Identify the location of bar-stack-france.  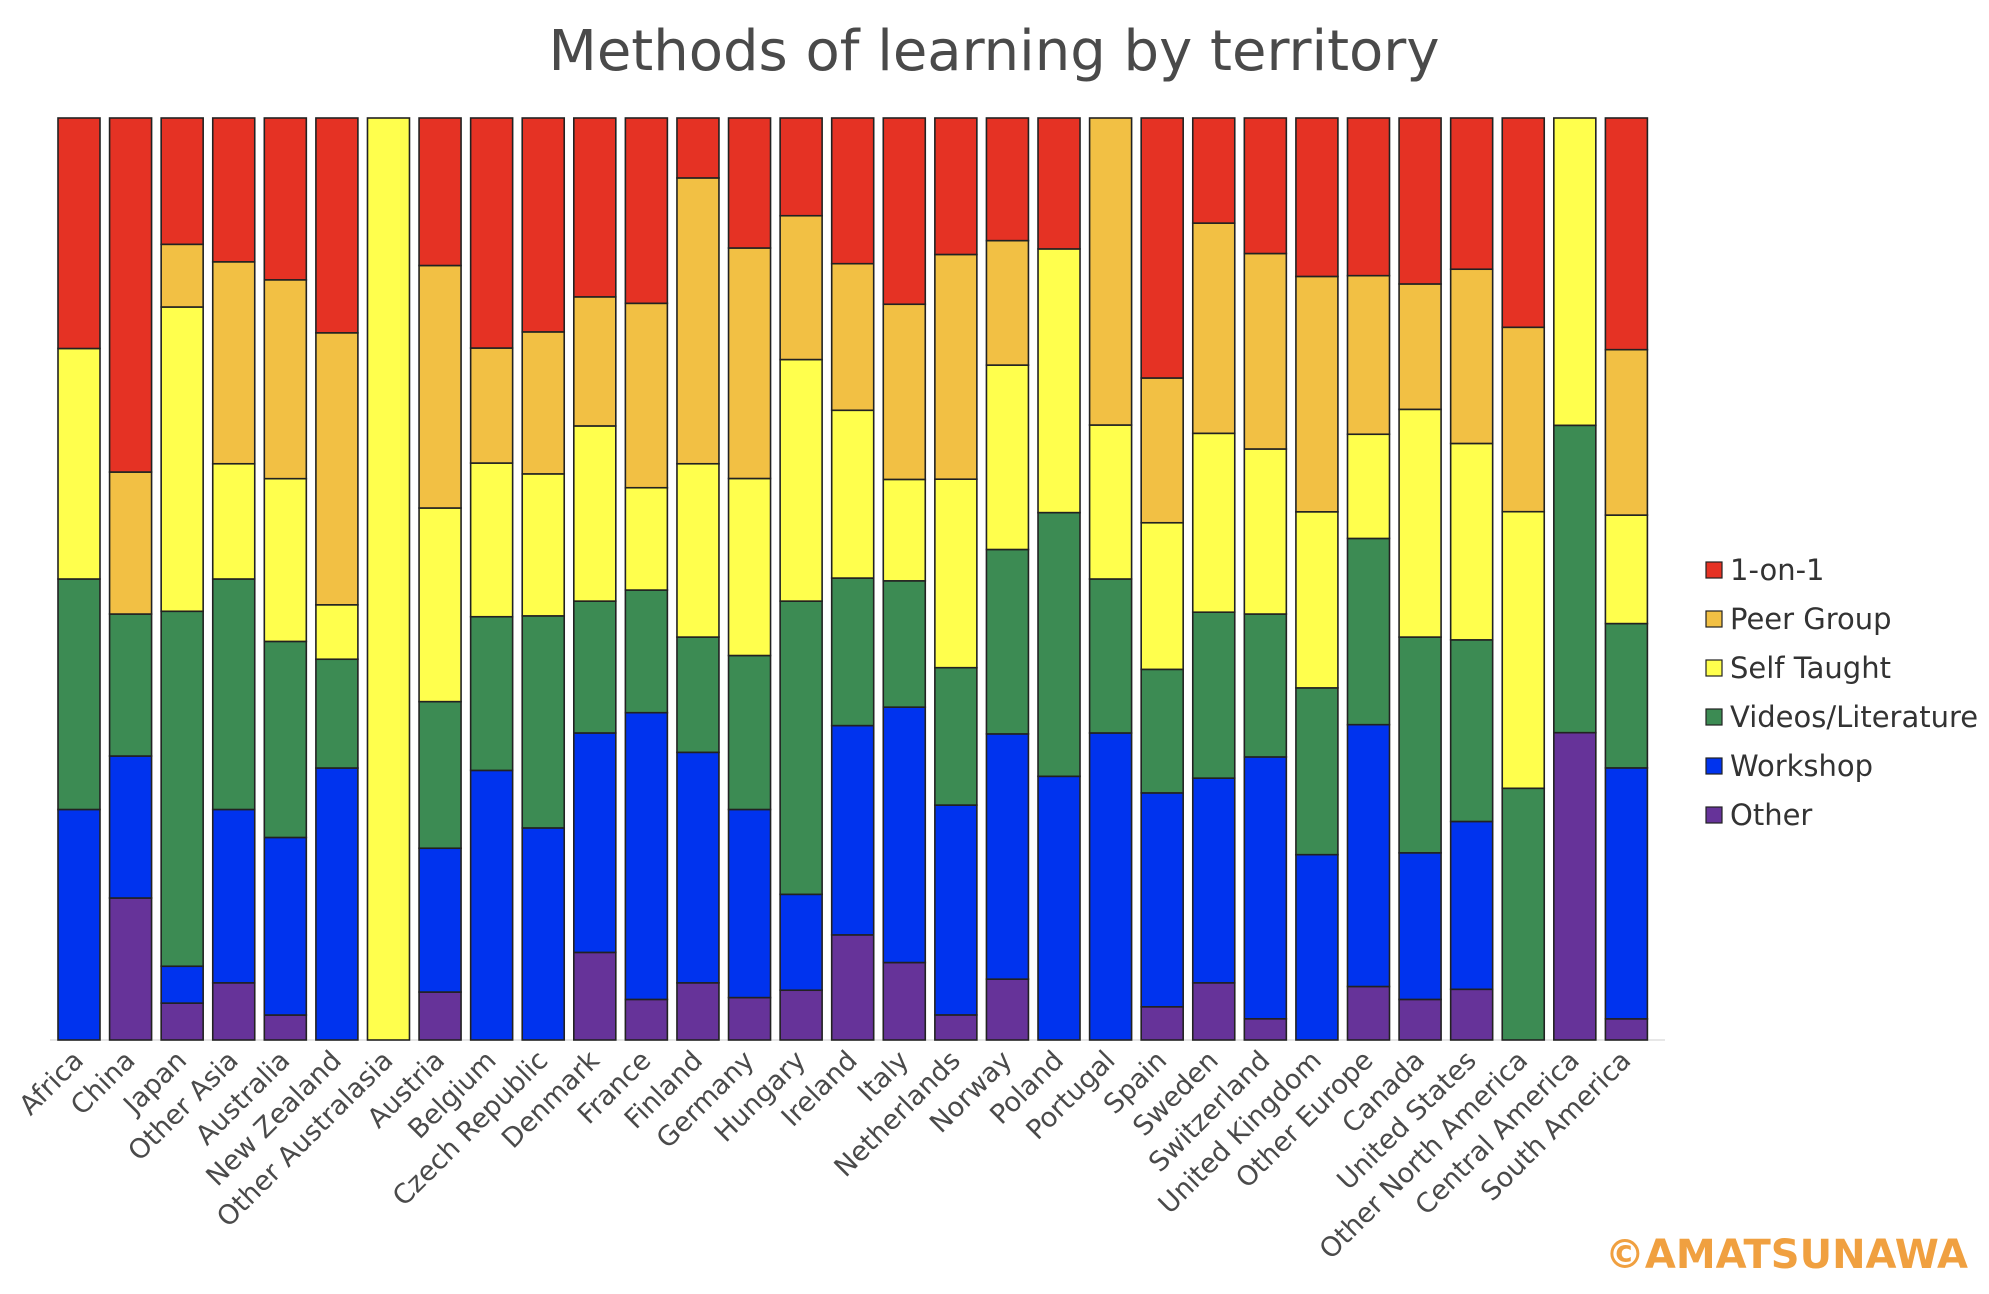
(646, 579).